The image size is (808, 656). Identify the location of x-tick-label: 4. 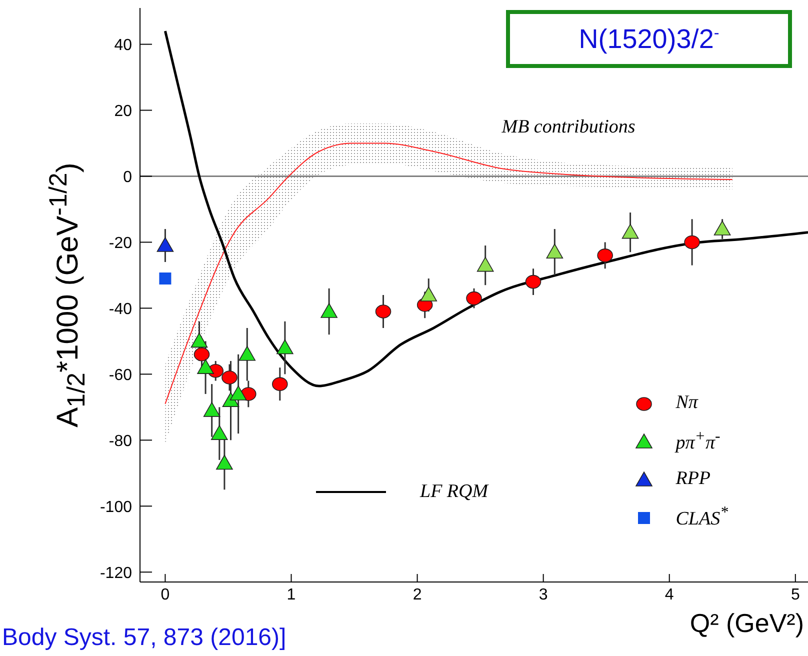
(669, 595).